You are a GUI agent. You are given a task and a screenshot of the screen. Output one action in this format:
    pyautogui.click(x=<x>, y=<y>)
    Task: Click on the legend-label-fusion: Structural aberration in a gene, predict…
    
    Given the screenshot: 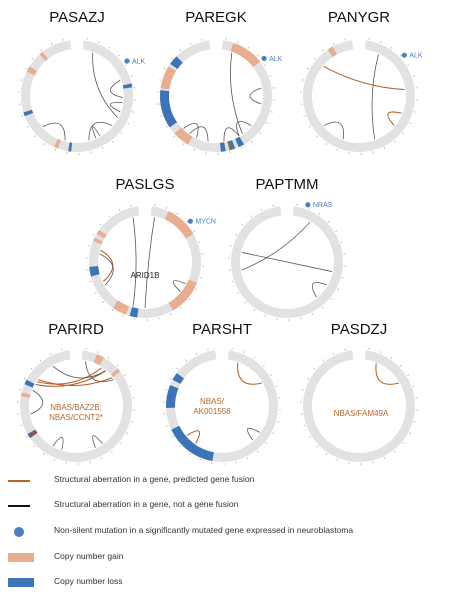 What is the action you would take?
    pyautogui.click(x=154, y=479)
    